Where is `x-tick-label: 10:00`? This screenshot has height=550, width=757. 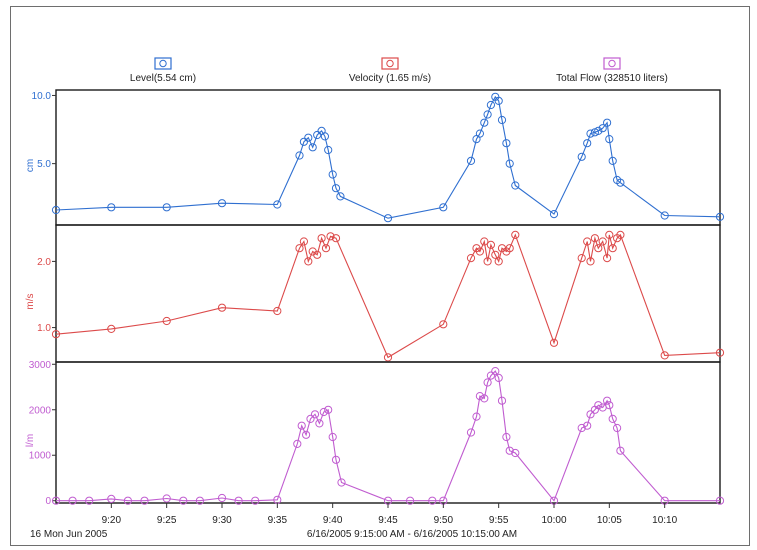
x-tick-label: 10:00 is located at coordinates (553, 520).